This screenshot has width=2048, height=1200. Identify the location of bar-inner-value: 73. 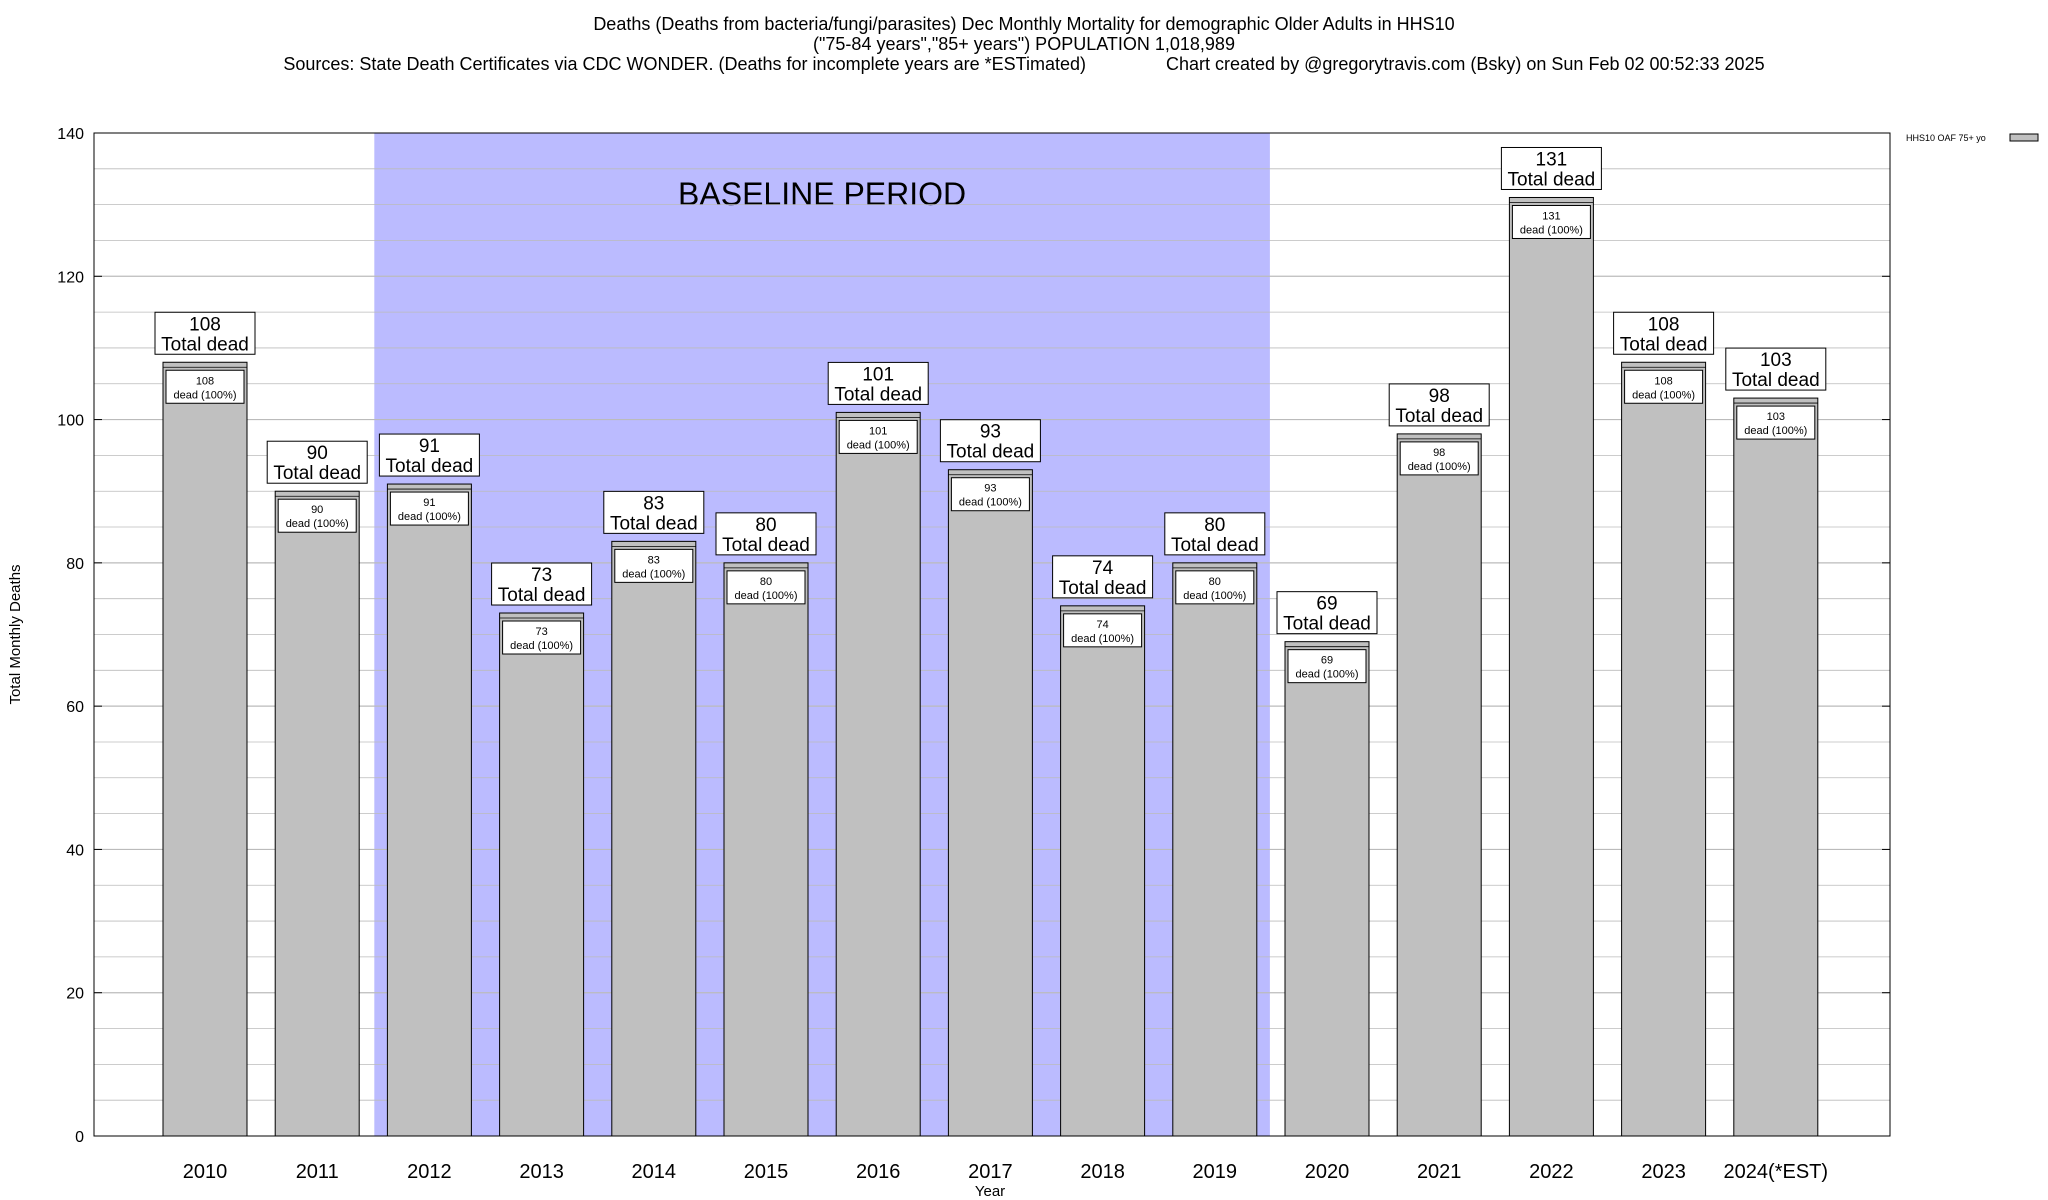
(541, 632).